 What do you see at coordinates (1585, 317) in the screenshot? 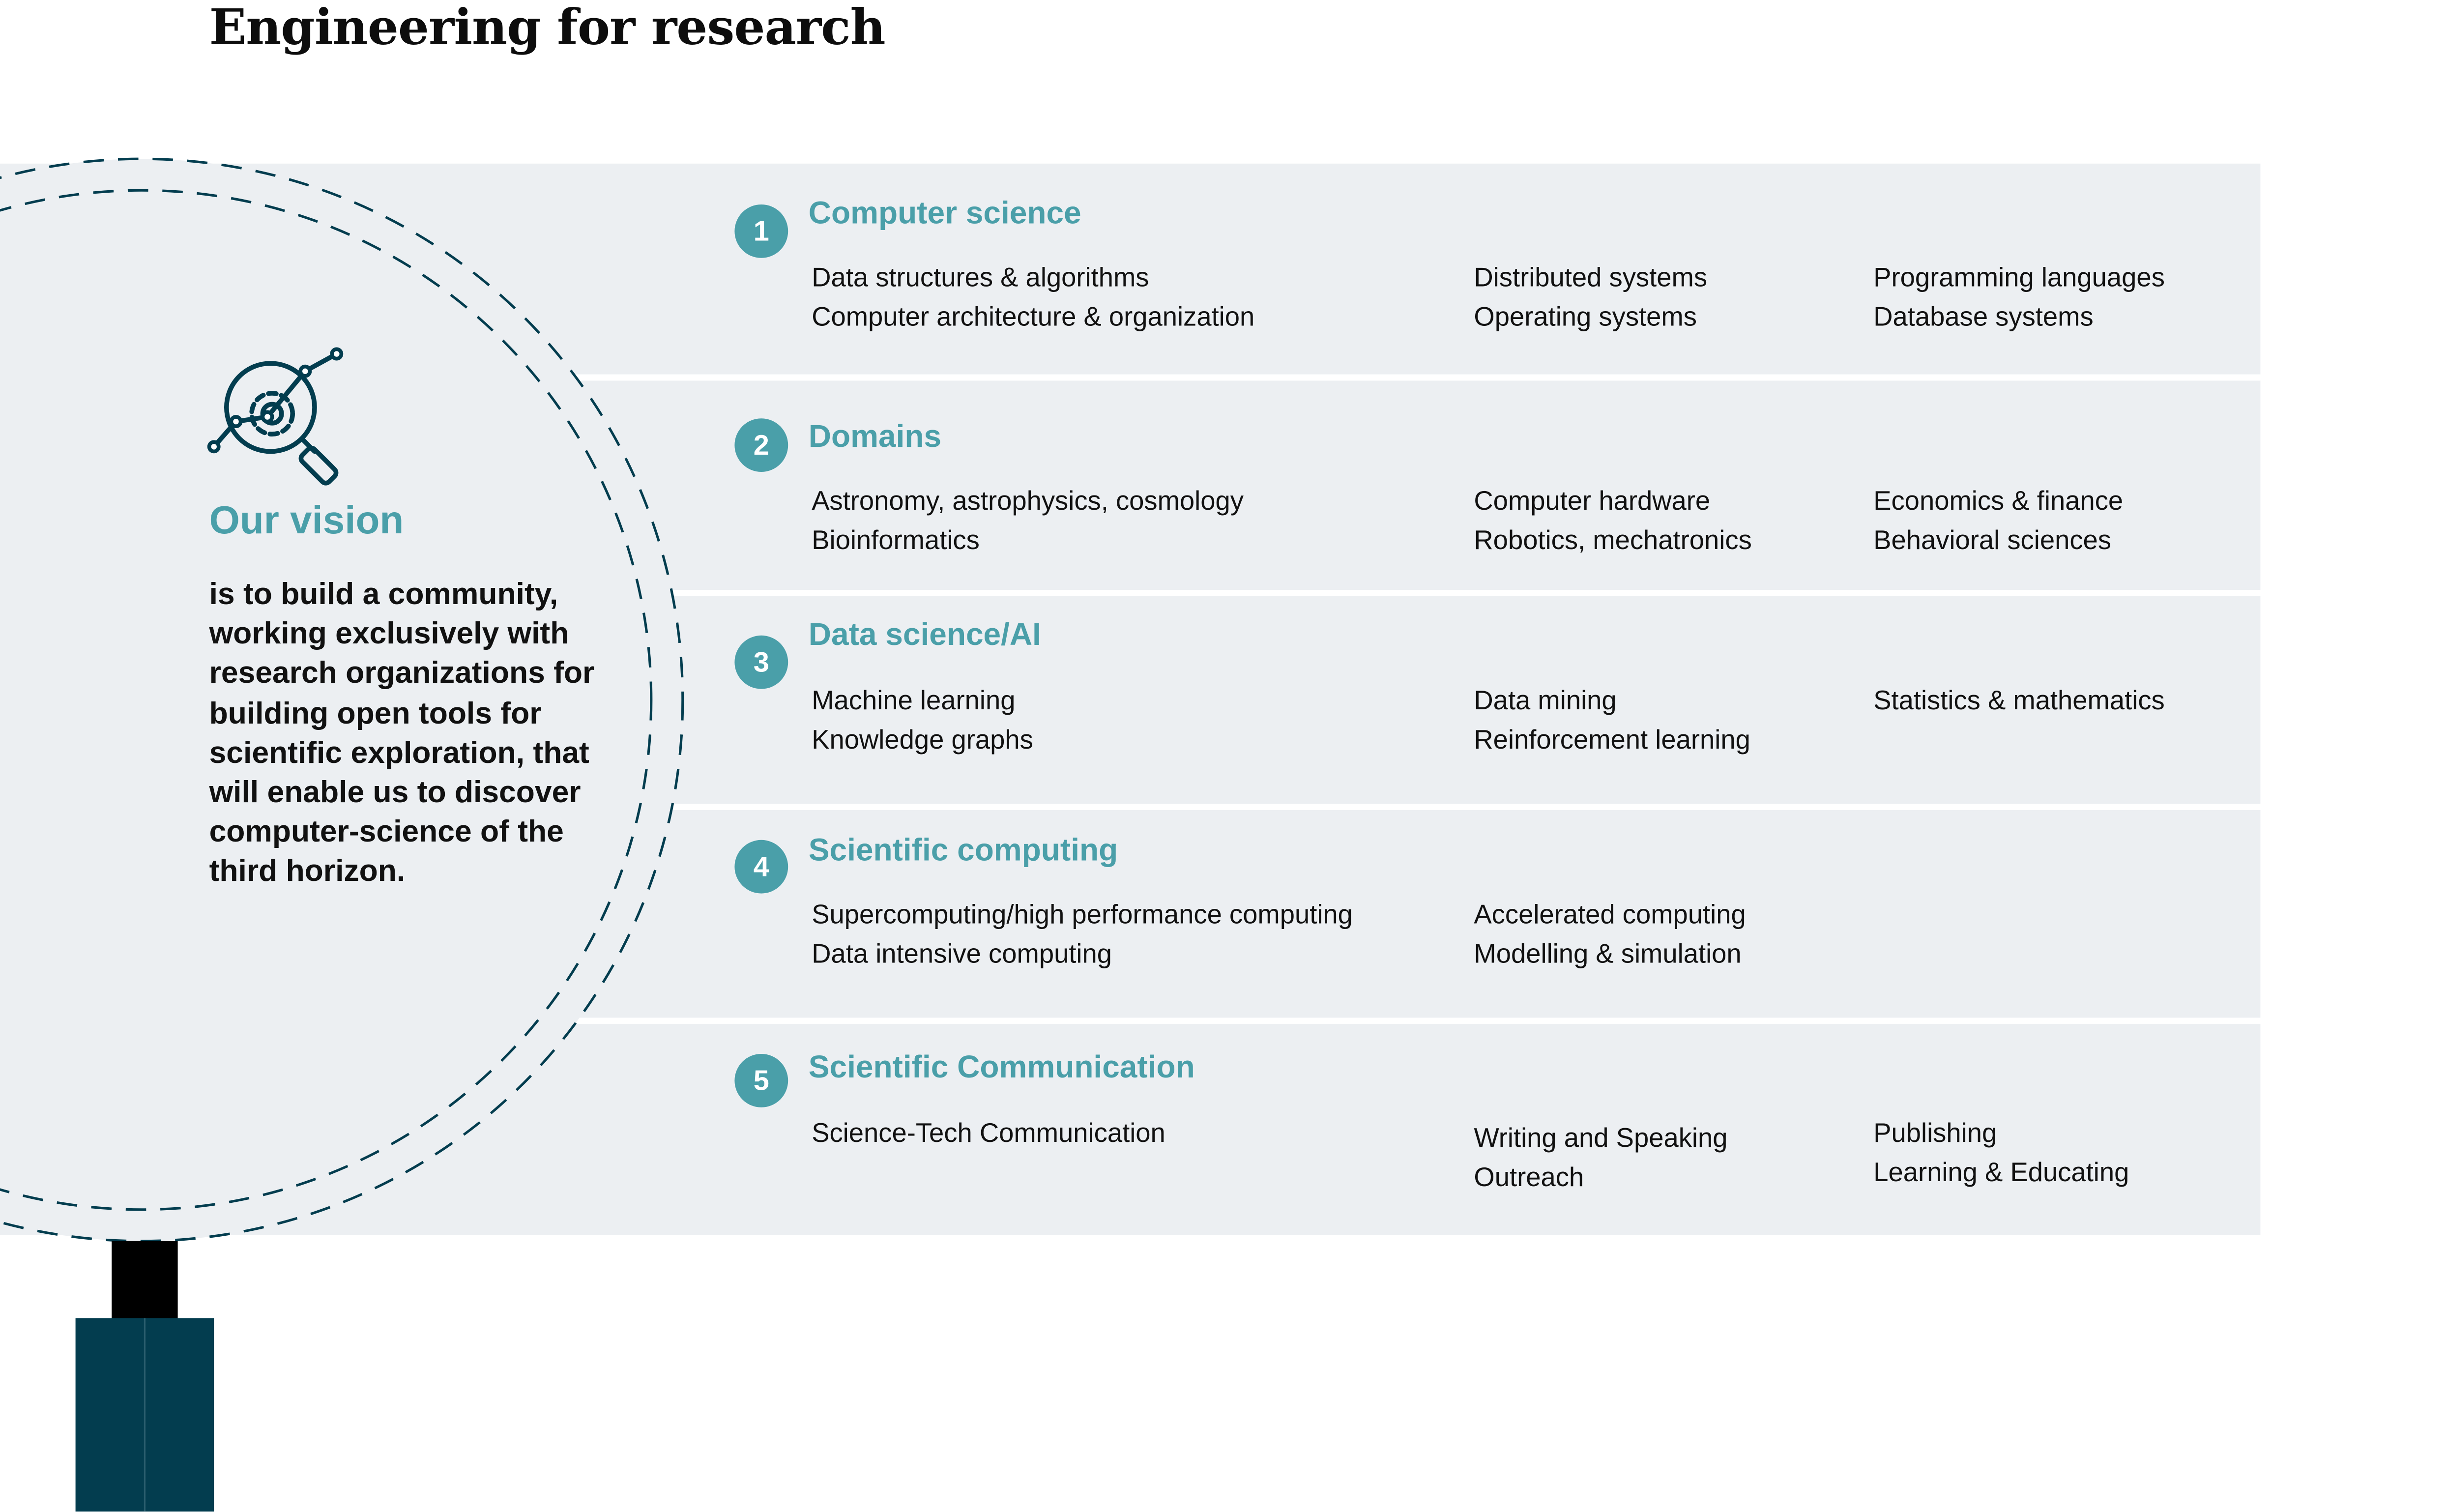
I see `topic-item: Operating systems` at bounding box center [1585, 317].